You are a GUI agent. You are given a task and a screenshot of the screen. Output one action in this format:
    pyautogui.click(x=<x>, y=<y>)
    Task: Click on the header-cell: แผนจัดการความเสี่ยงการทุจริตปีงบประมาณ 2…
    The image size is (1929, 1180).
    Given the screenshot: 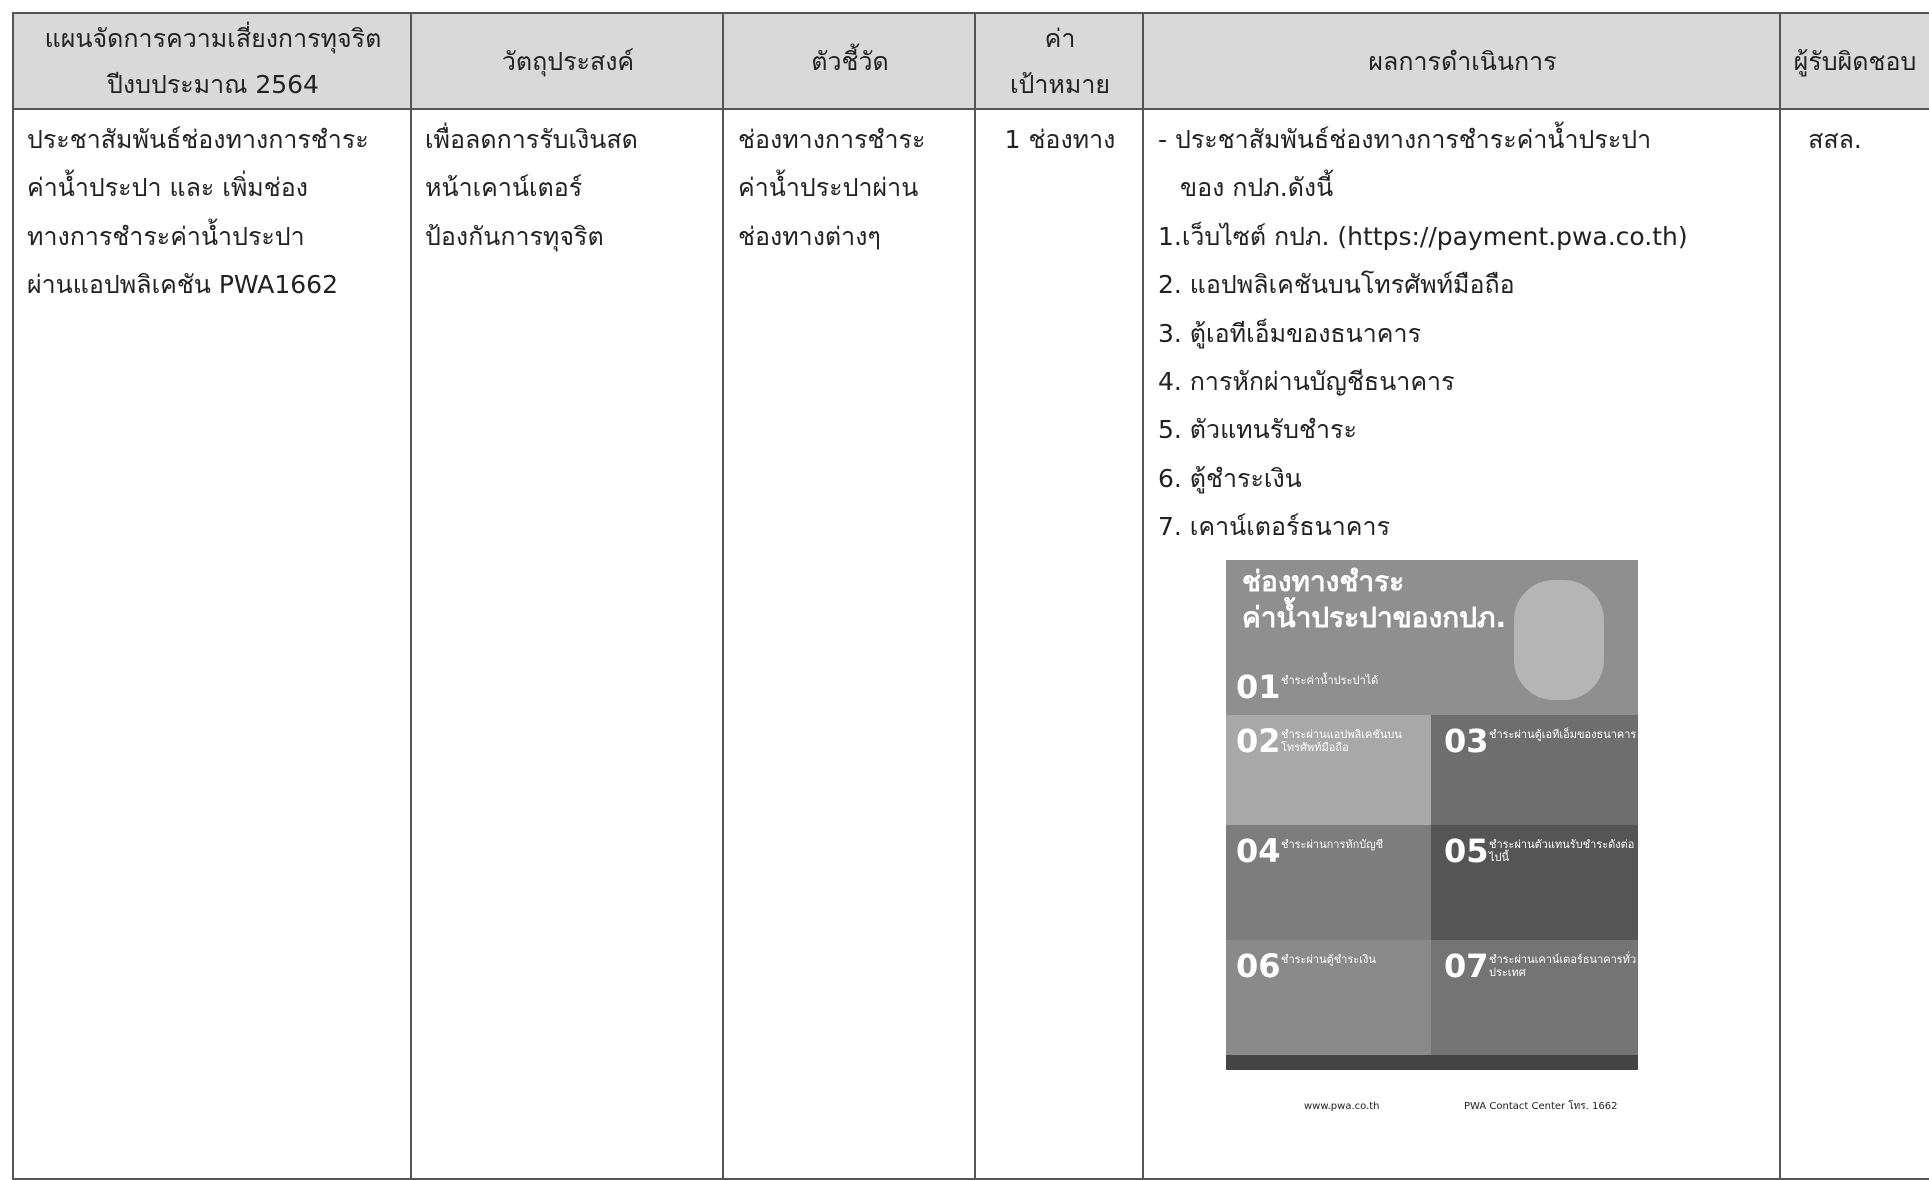 What is the action you would take?
    pyautogui.click(x=212, y=61)
    